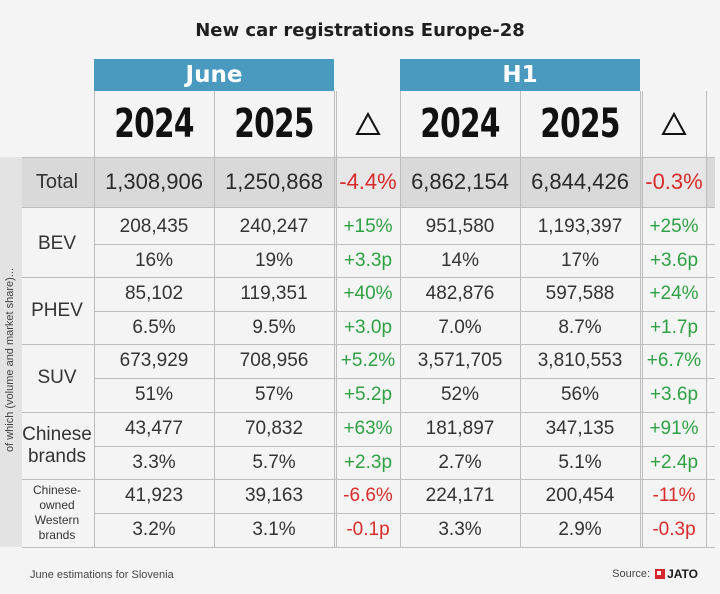 The image size is (720, 594). Describe the element at coordinates (580, 360) in the screenshot. I see `volume-cell: 3,810,553` at that location.